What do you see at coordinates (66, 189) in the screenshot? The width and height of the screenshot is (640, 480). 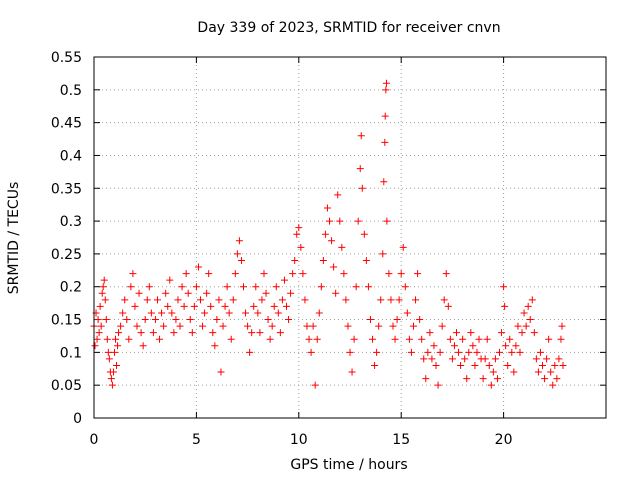 I see `y-tick-label: 0.35` at bounding box center [66, 189].